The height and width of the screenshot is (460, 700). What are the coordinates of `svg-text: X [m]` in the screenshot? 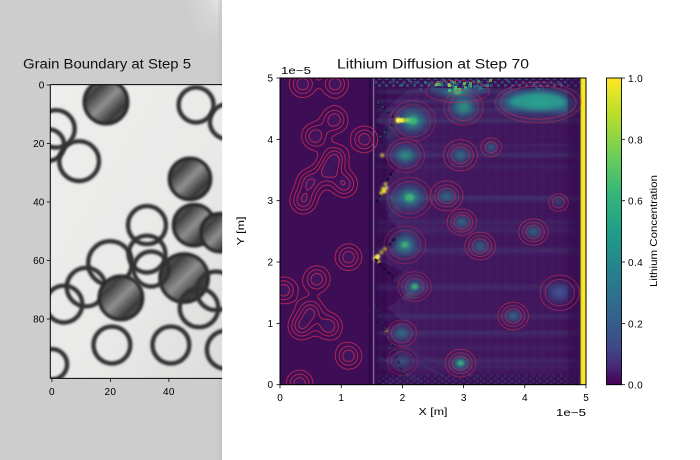 It's located at (433, 412).